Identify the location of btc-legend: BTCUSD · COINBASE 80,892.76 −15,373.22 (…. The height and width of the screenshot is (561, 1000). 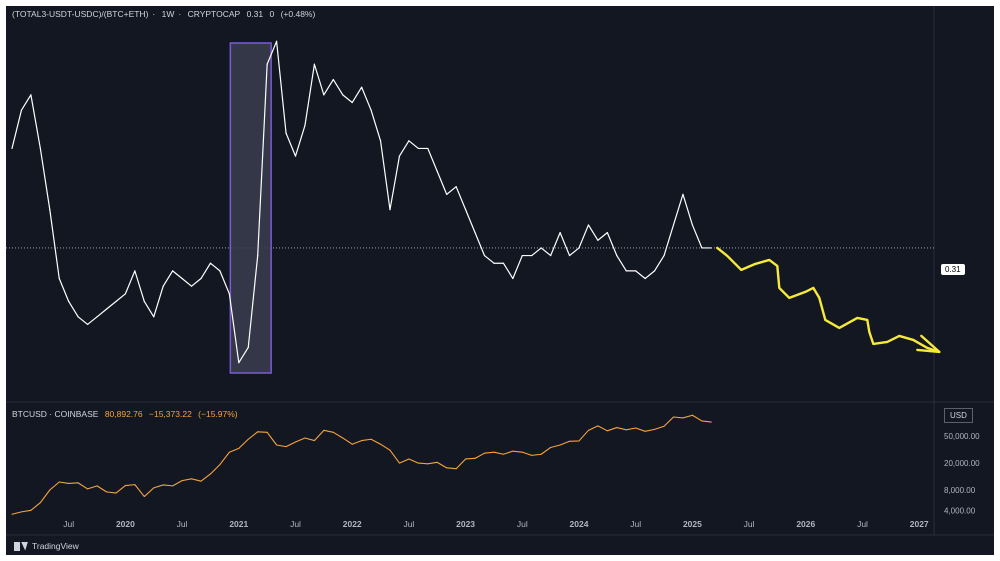
(127, 414).